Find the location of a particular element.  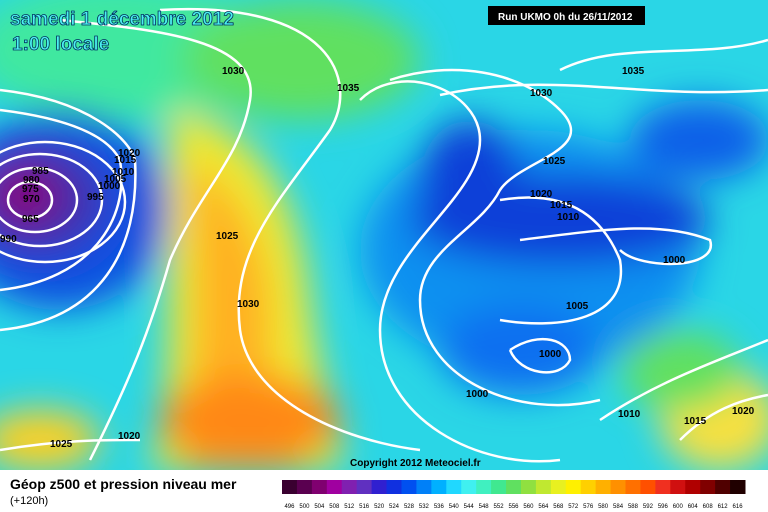

colorbar-label: 564 is located at coordinates (543, 507).